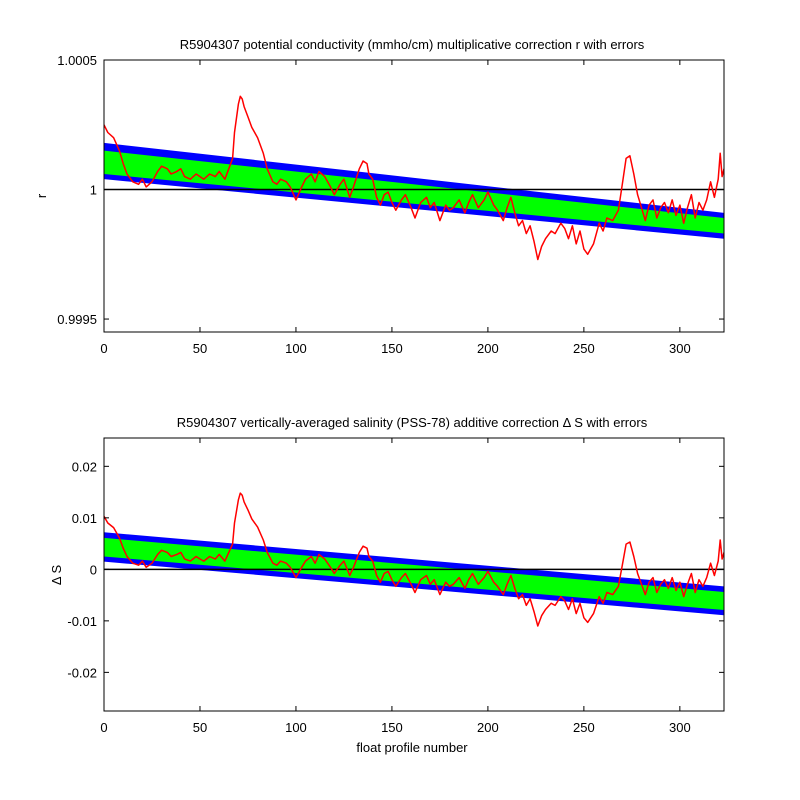  Describe the element at coordinates (488, 727) in the screenshot. I see `panel-2-x-tick-label: 200` at that location.